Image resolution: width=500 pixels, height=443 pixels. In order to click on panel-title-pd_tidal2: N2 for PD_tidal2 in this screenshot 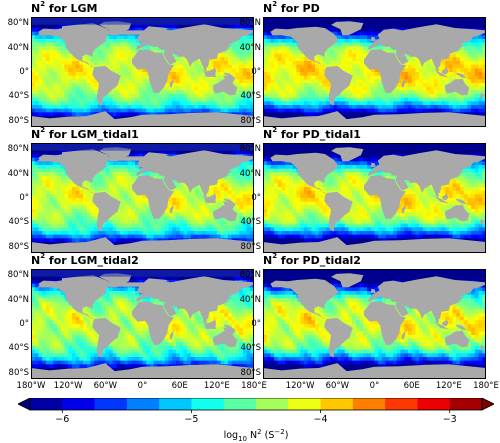, I will do `click(312, 261)`.